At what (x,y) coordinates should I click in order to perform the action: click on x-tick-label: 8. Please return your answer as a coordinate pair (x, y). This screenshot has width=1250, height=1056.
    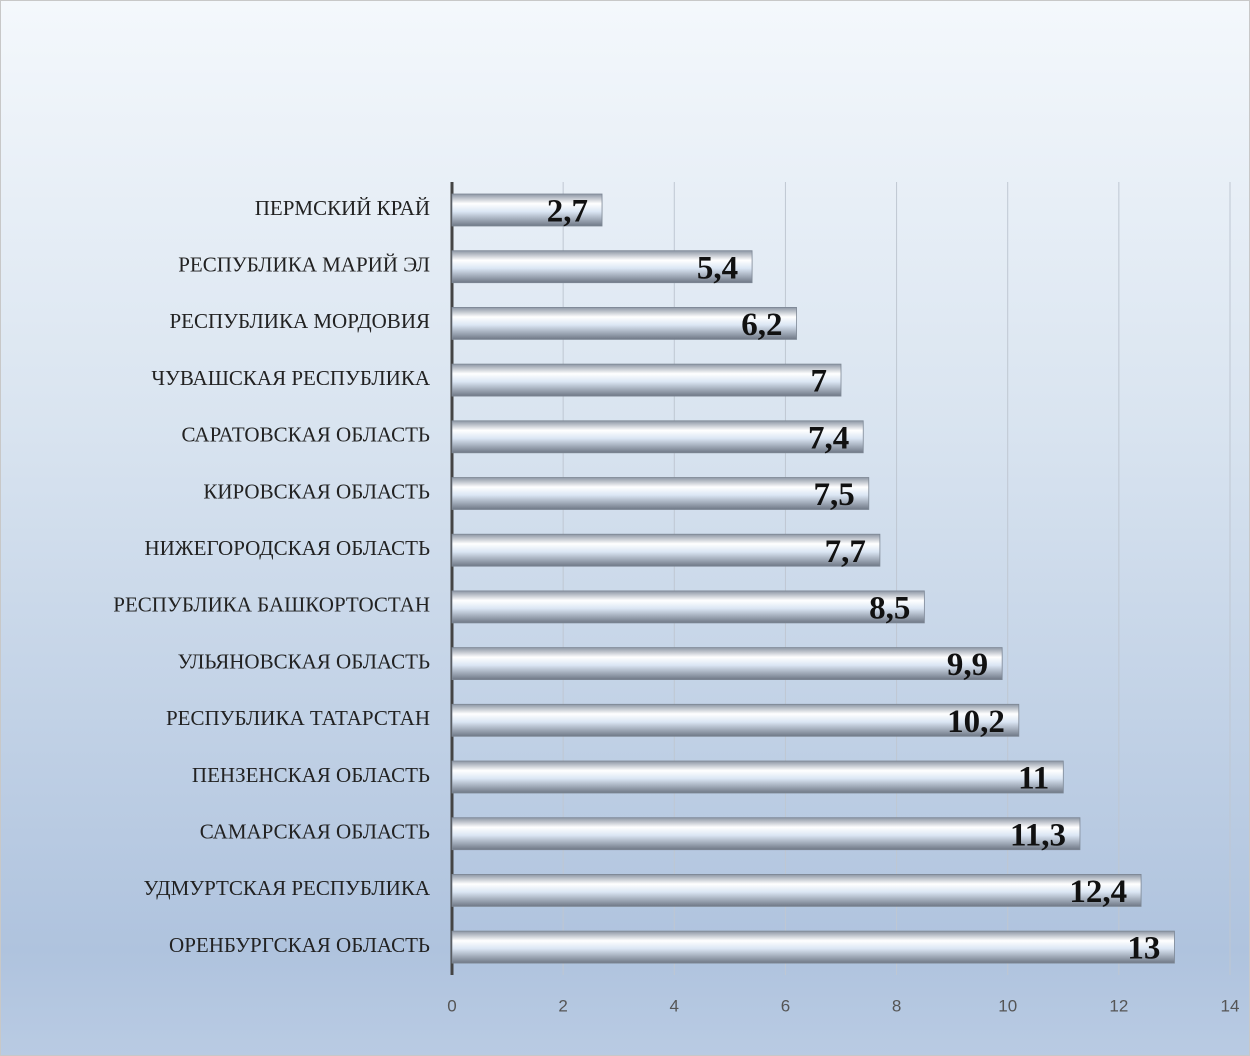
    Looking at the image, I should click on (896, 1005).